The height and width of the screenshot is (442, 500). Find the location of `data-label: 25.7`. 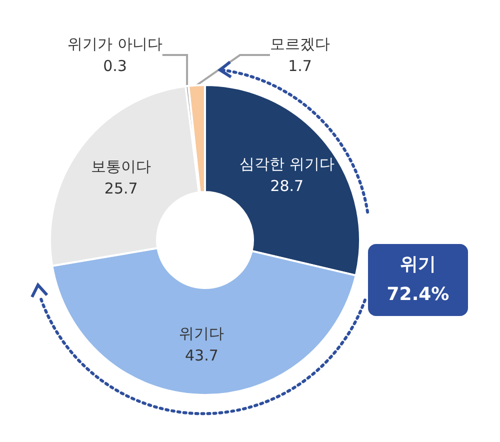

data-label: 25.7 is located at coordinates (121, 189).